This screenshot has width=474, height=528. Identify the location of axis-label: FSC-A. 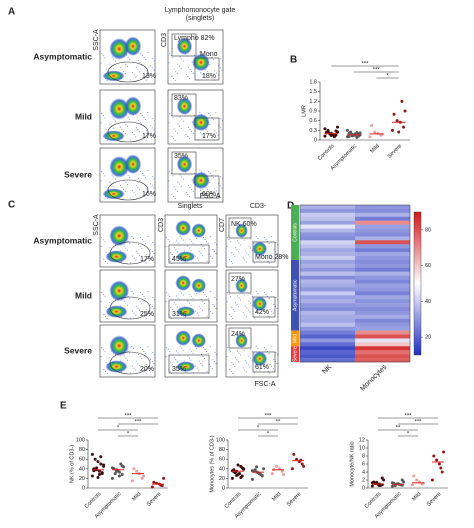
(265, 384).